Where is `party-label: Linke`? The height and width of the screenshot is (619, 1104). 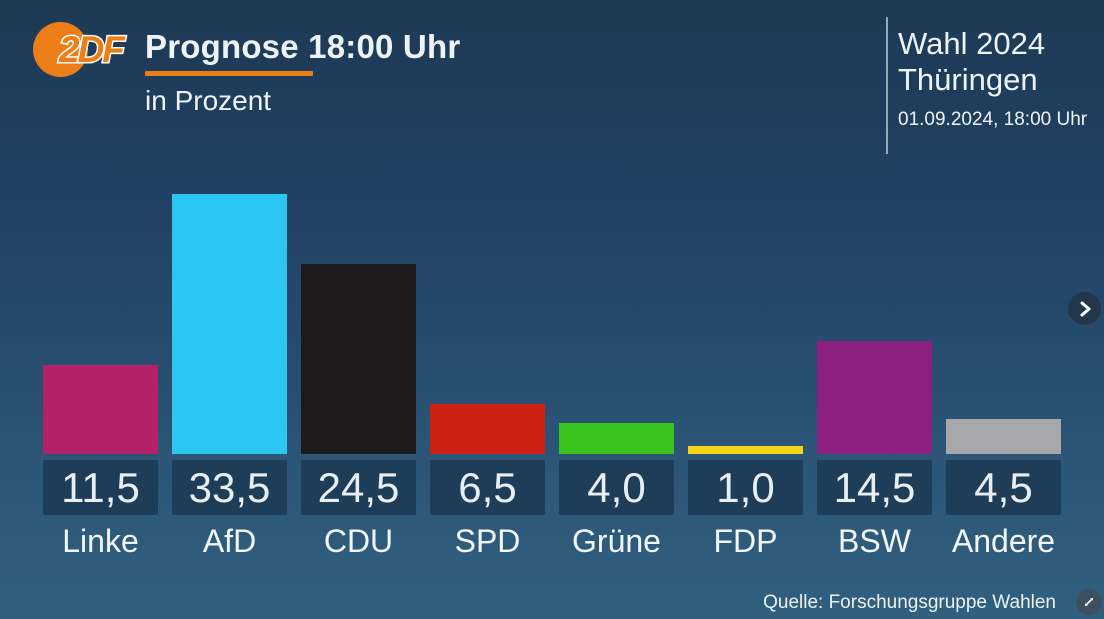
party-label: Linke is located at coordinates (100, 541).